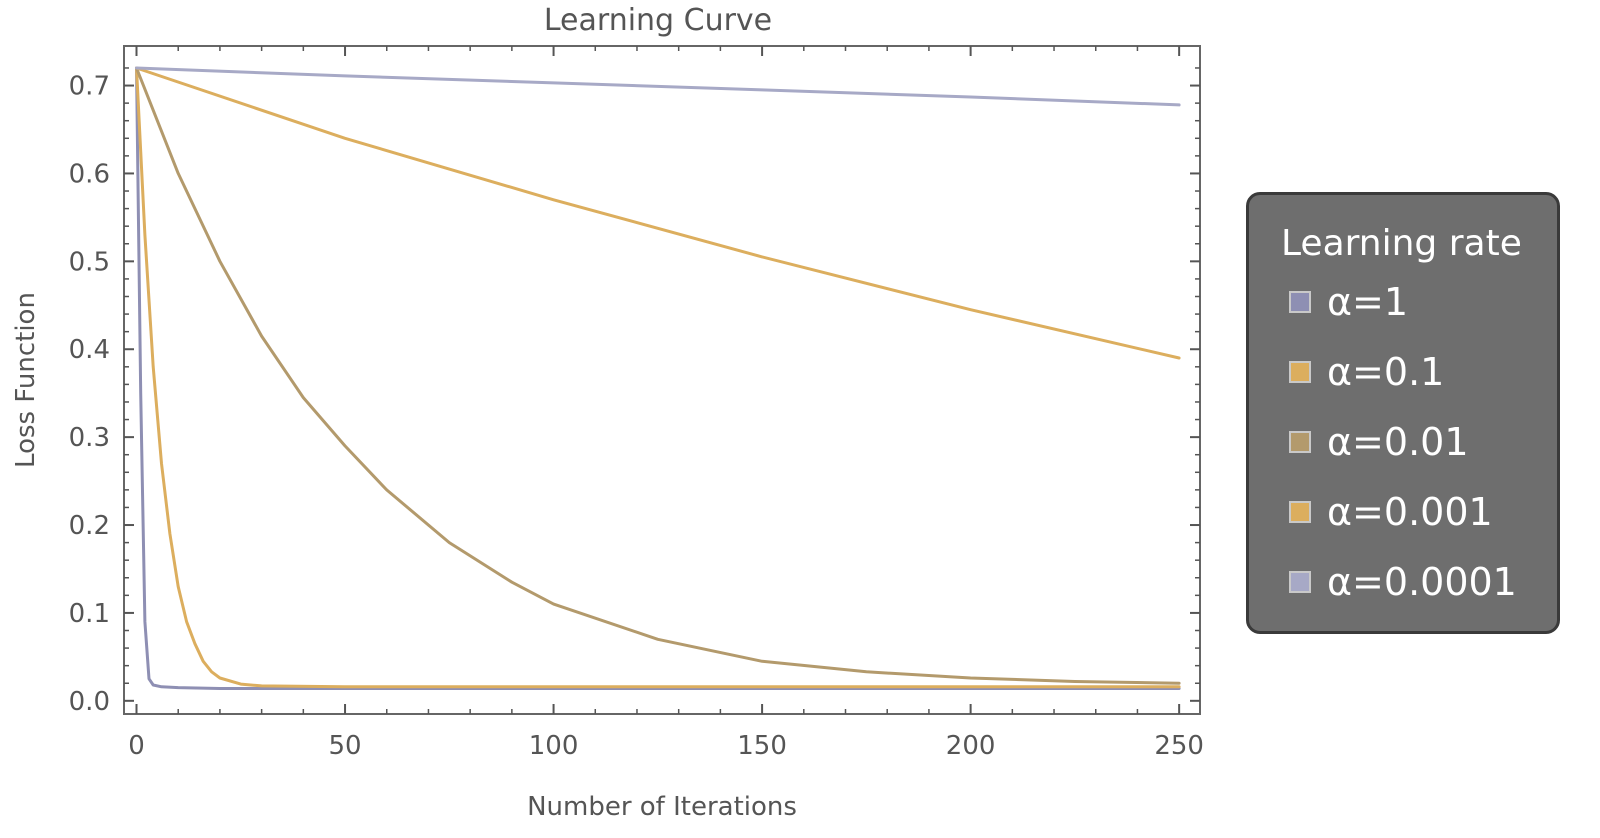  I want to click on y-tick-label: 0.2, so click(89, 526).